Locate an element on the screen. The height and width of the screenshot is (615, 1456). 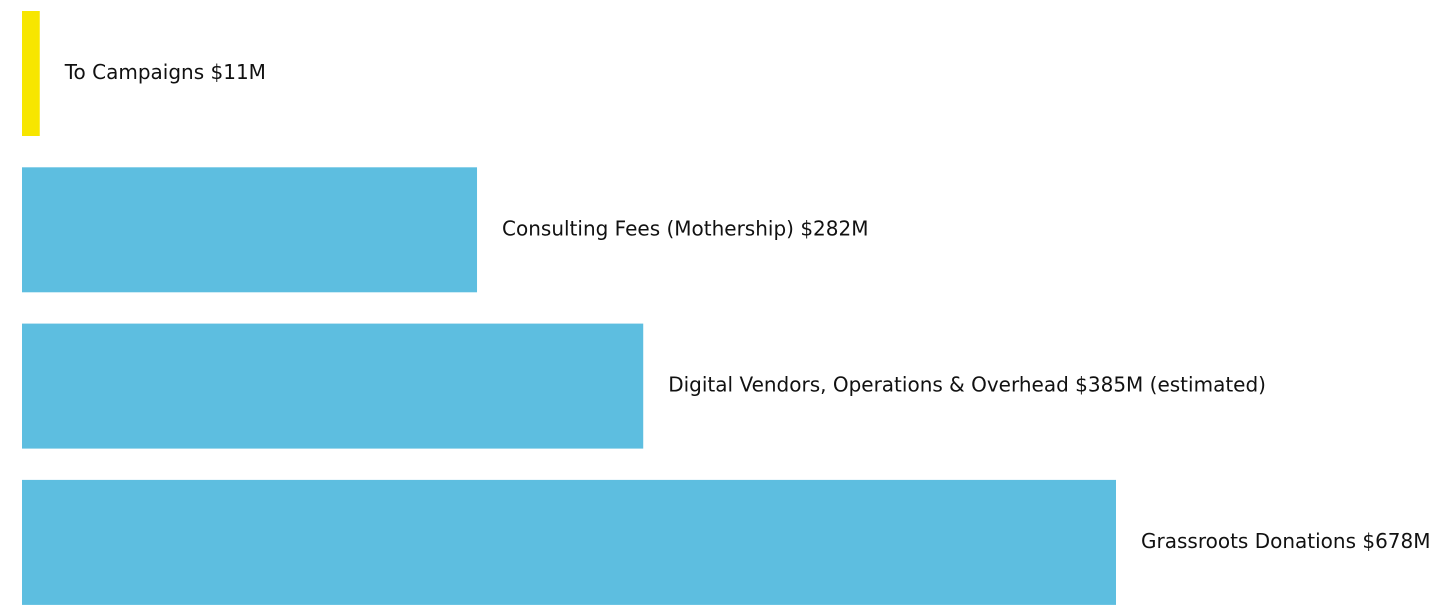
bar-label-3: Grassroots Donations $678M is located at coordinates (1286, 541).